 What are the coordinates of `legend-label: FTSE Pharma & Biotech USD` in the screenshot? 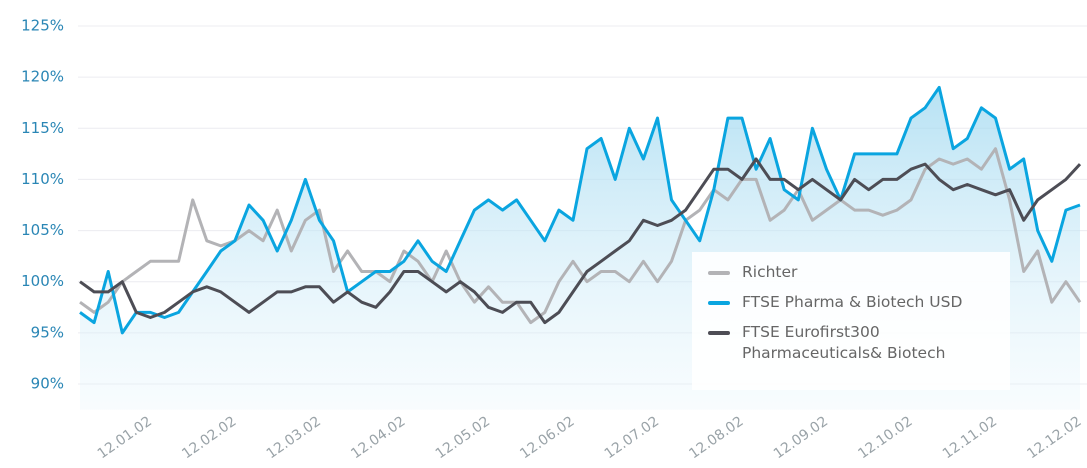 It's located at (852, 302).